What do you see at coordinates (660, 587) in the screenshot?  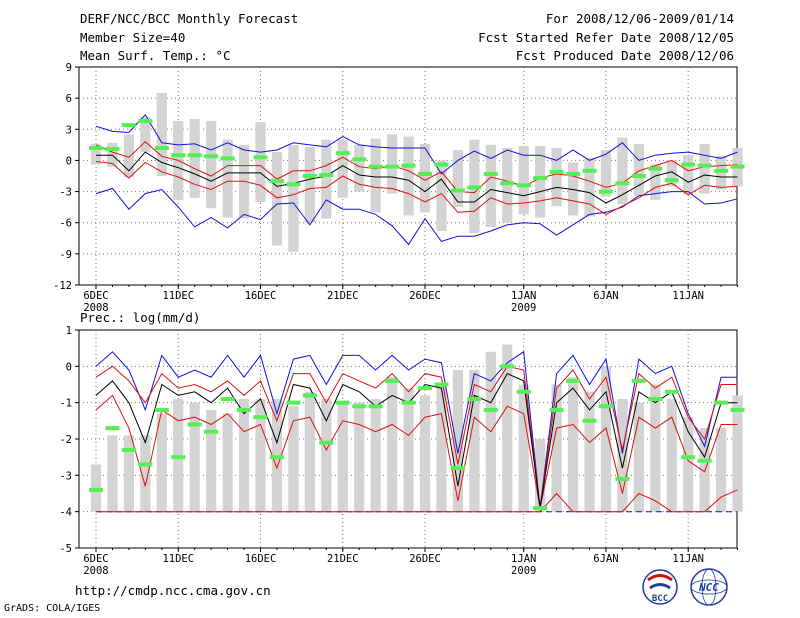 I see `bcc-logo: BCC` at bounding box center [660, 587].